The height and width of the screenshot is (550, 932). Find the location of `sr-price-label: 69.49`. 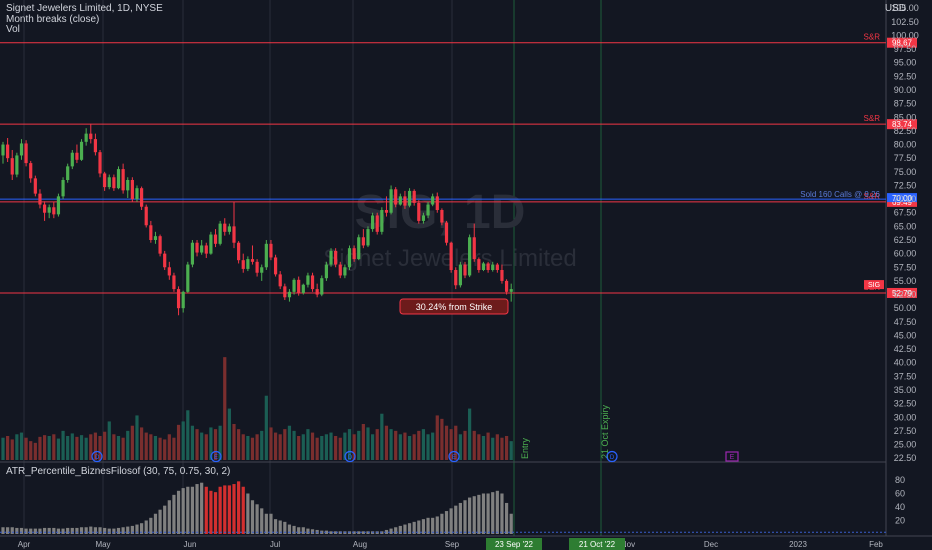

sr-price-label: 69.49 is located at coordinates (902, 202).